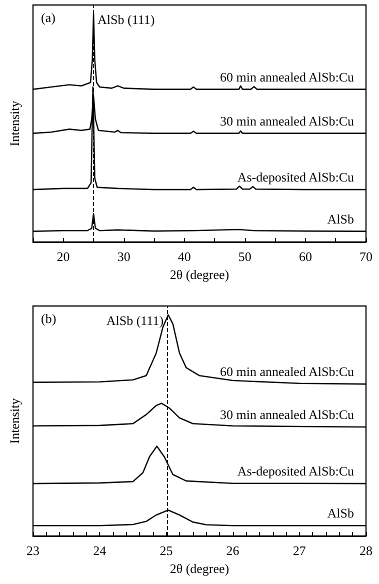 This screenshot has width=379, height=584. I want to click on annotation: (a), so click(48, 17).